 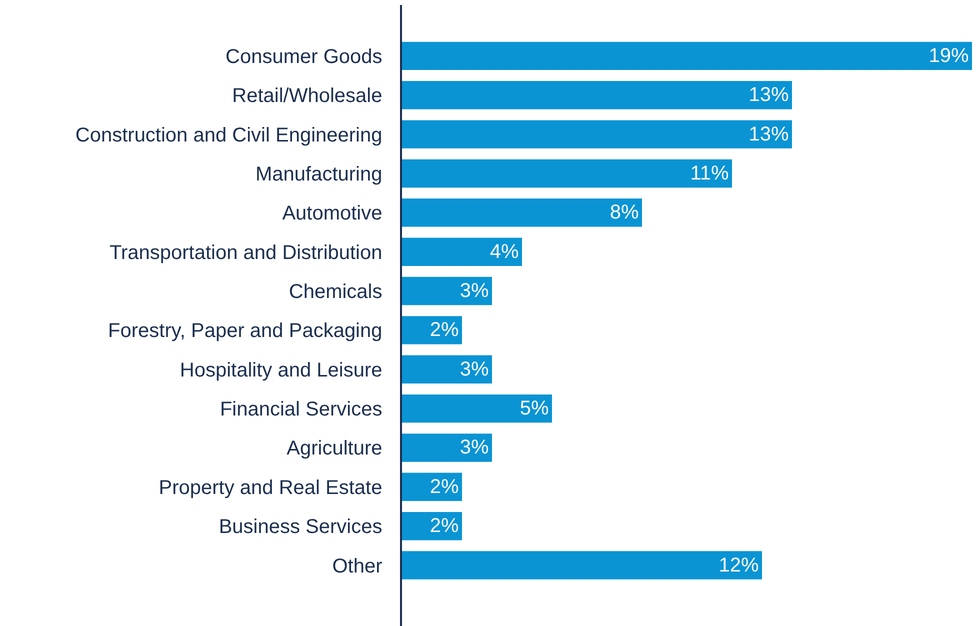 What do you see at coordinates (738, 565) in the screenshot?
I see `data-label: 12%` at bounding box center [738, 565].